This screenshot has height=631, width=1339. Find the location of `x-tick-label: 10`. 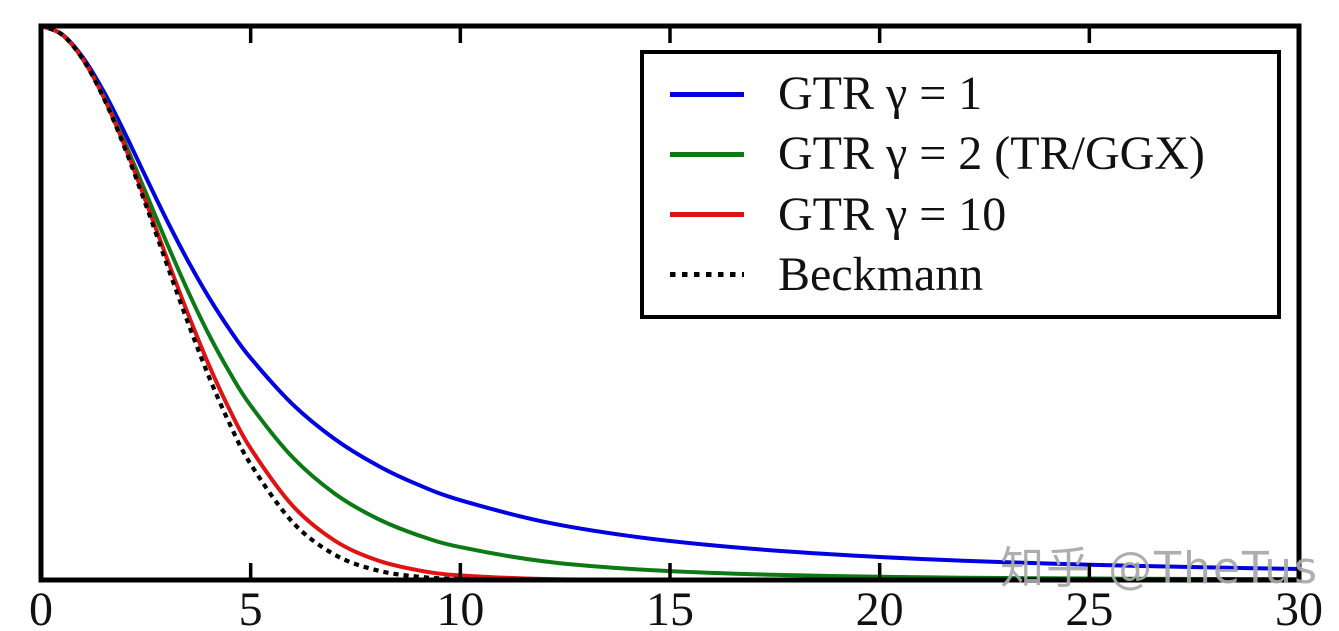

x-tick-label: 10 is located at coordinates (460, 607).